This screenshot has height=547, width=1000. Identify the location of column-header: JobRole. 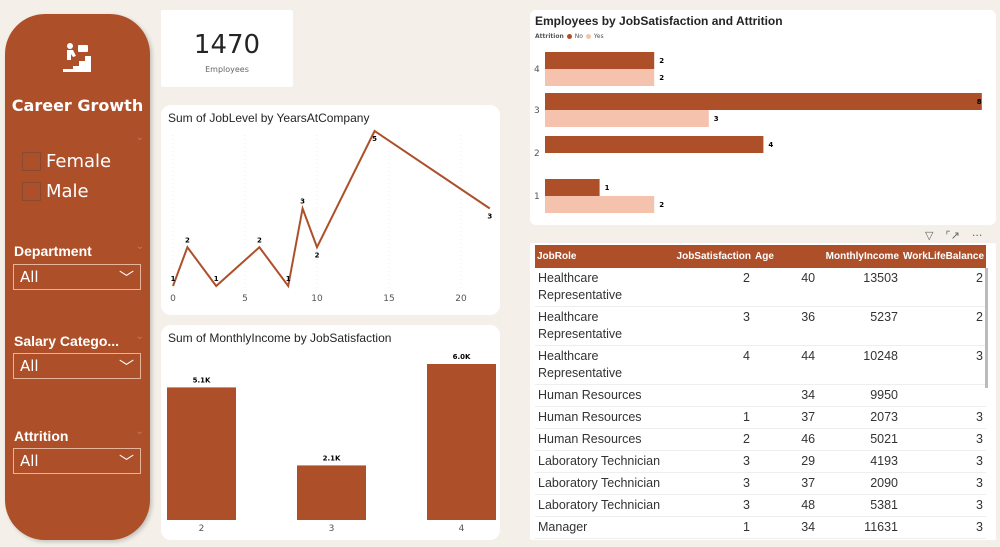
(602, 256).